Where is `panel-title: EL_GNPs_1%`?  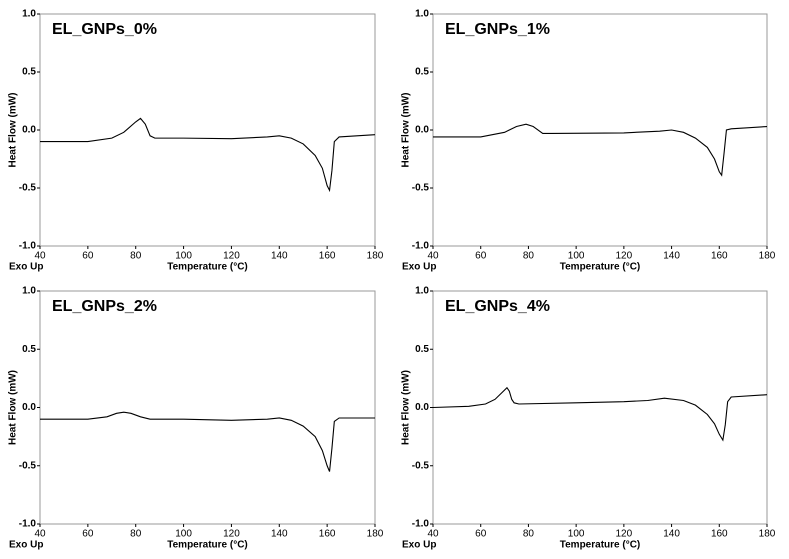
panel-title: EL_GNPs_1% is located at coordinates (497, 29).